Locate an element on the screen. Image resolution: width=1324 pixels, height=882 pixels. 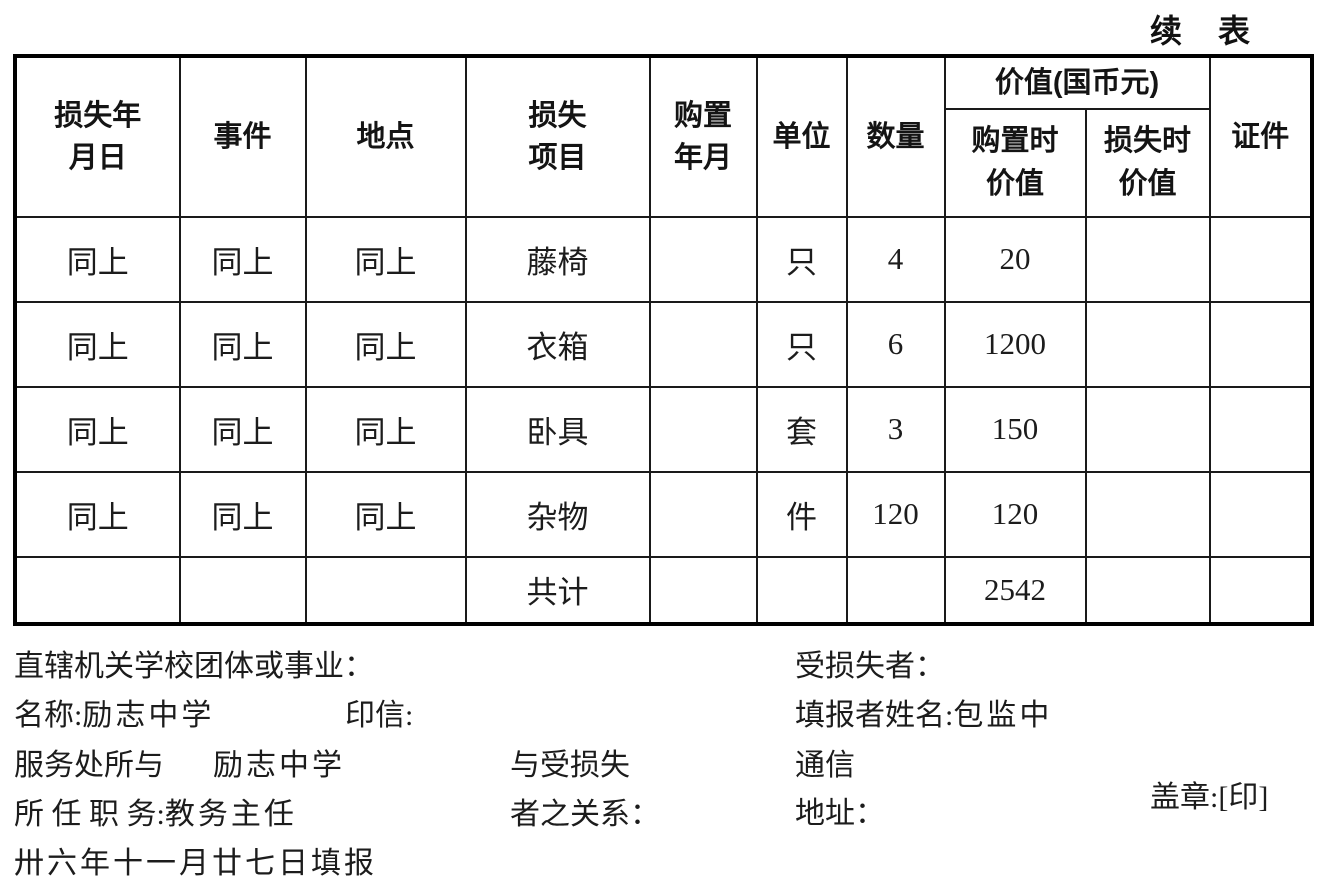
cell-unit: 套 is located at coordinates (801, 429).